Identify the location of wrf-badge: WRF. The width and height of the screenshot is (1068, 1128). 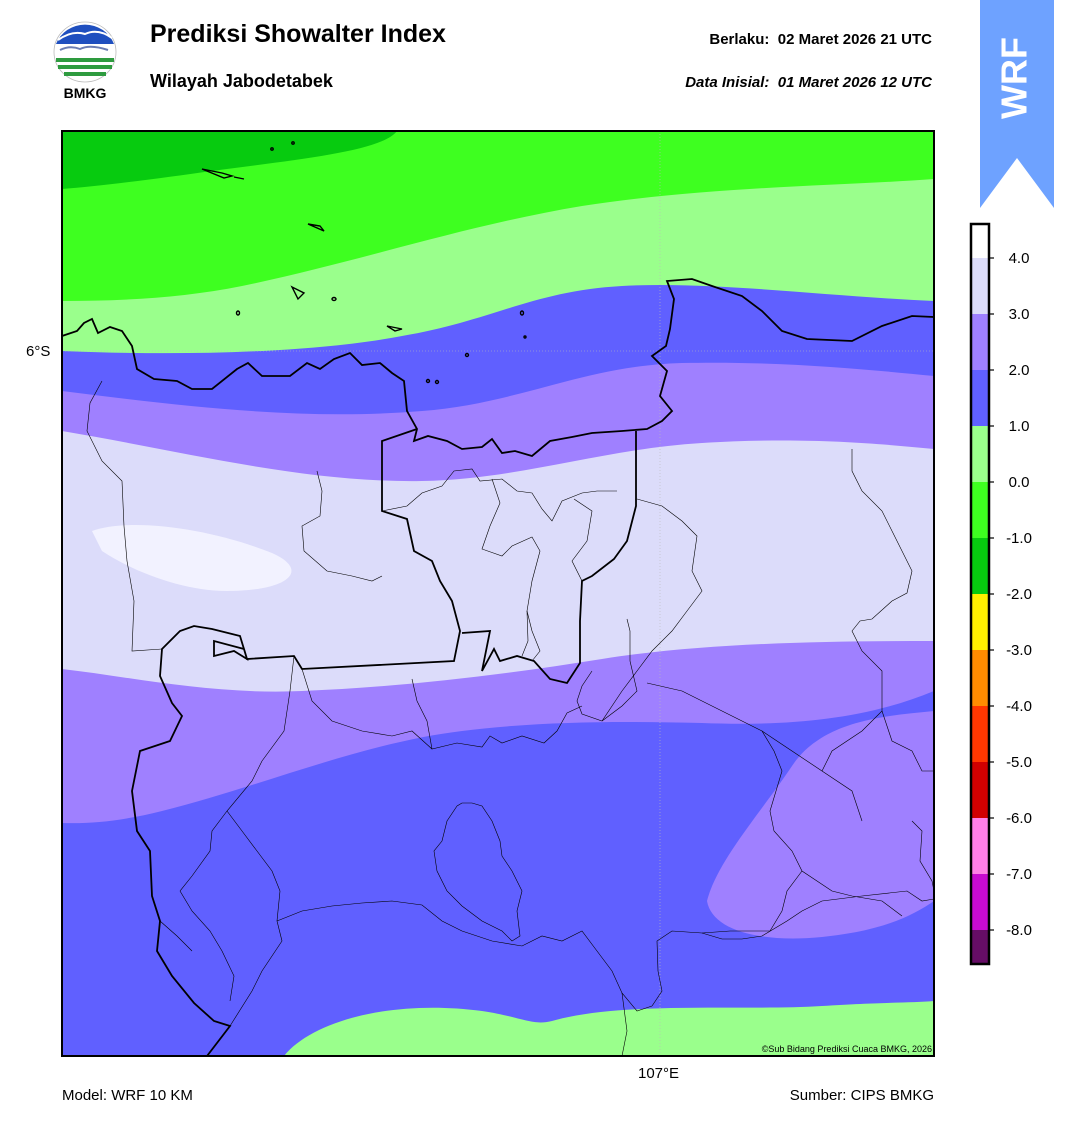
(1017, 104).